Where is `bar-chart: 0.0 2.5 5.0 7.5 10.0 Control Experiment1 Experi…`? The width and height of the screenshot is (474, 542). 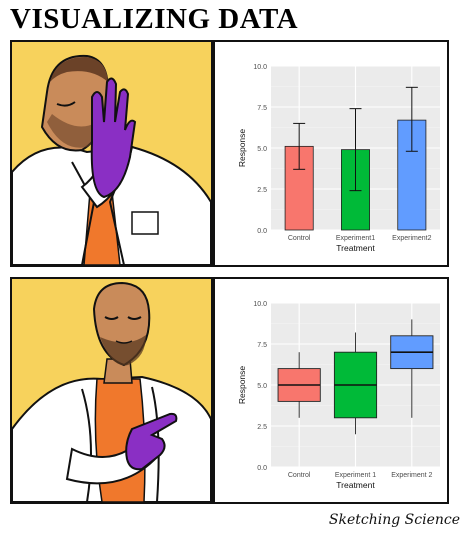 bar-chart: 0.0 2.5 5.0 7.5 10.0 Control Experiment1 Experi… is located at coordinates (338, 158).